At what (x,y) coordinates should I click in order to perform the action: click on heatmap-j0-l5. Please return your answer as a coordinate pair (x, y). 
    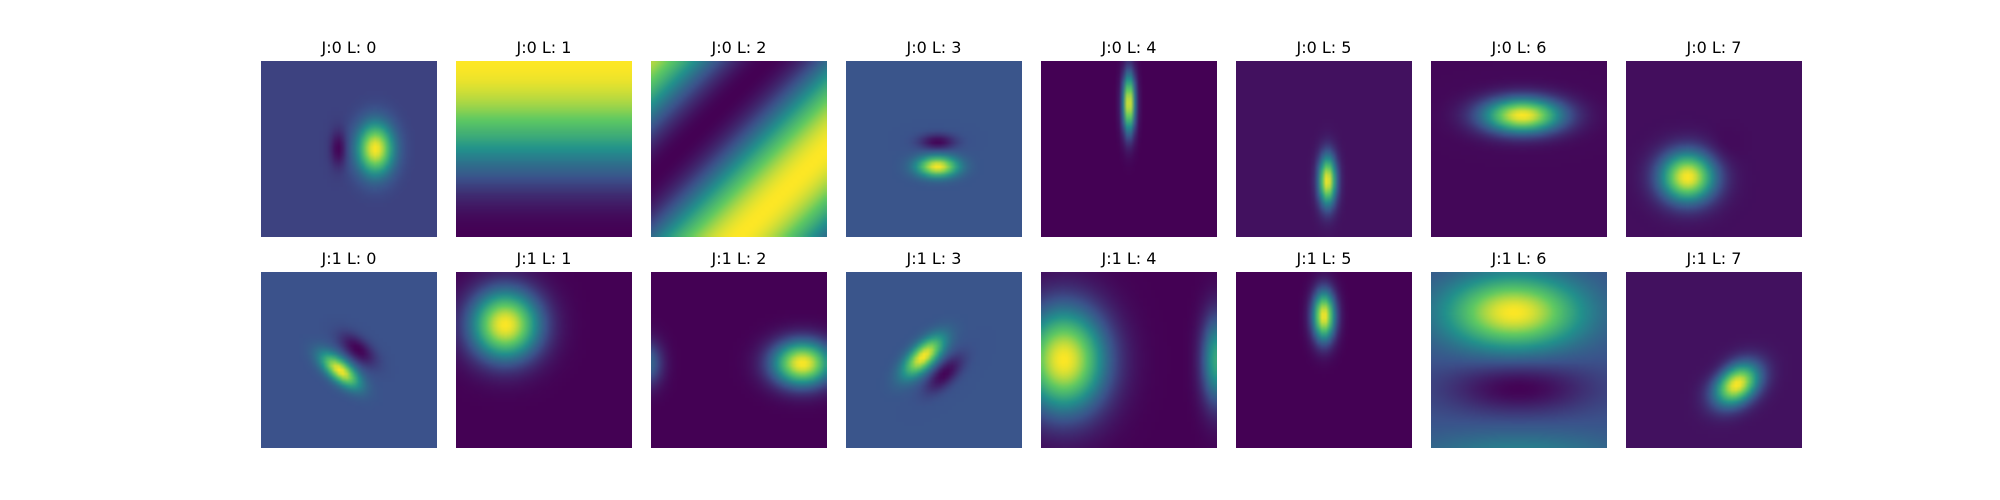
    Looking at the image, I should click on (1324, 149).